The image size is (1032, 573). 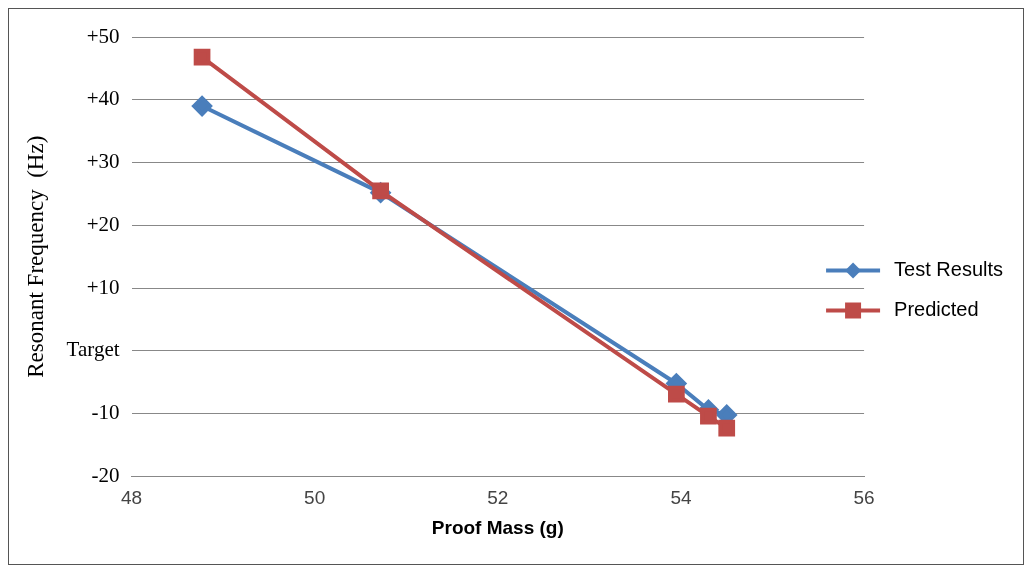 What do you see at coordinates (103, 223) in the screenshot?
I see `y-tick-label: +20` at bounding box center [103, 223].